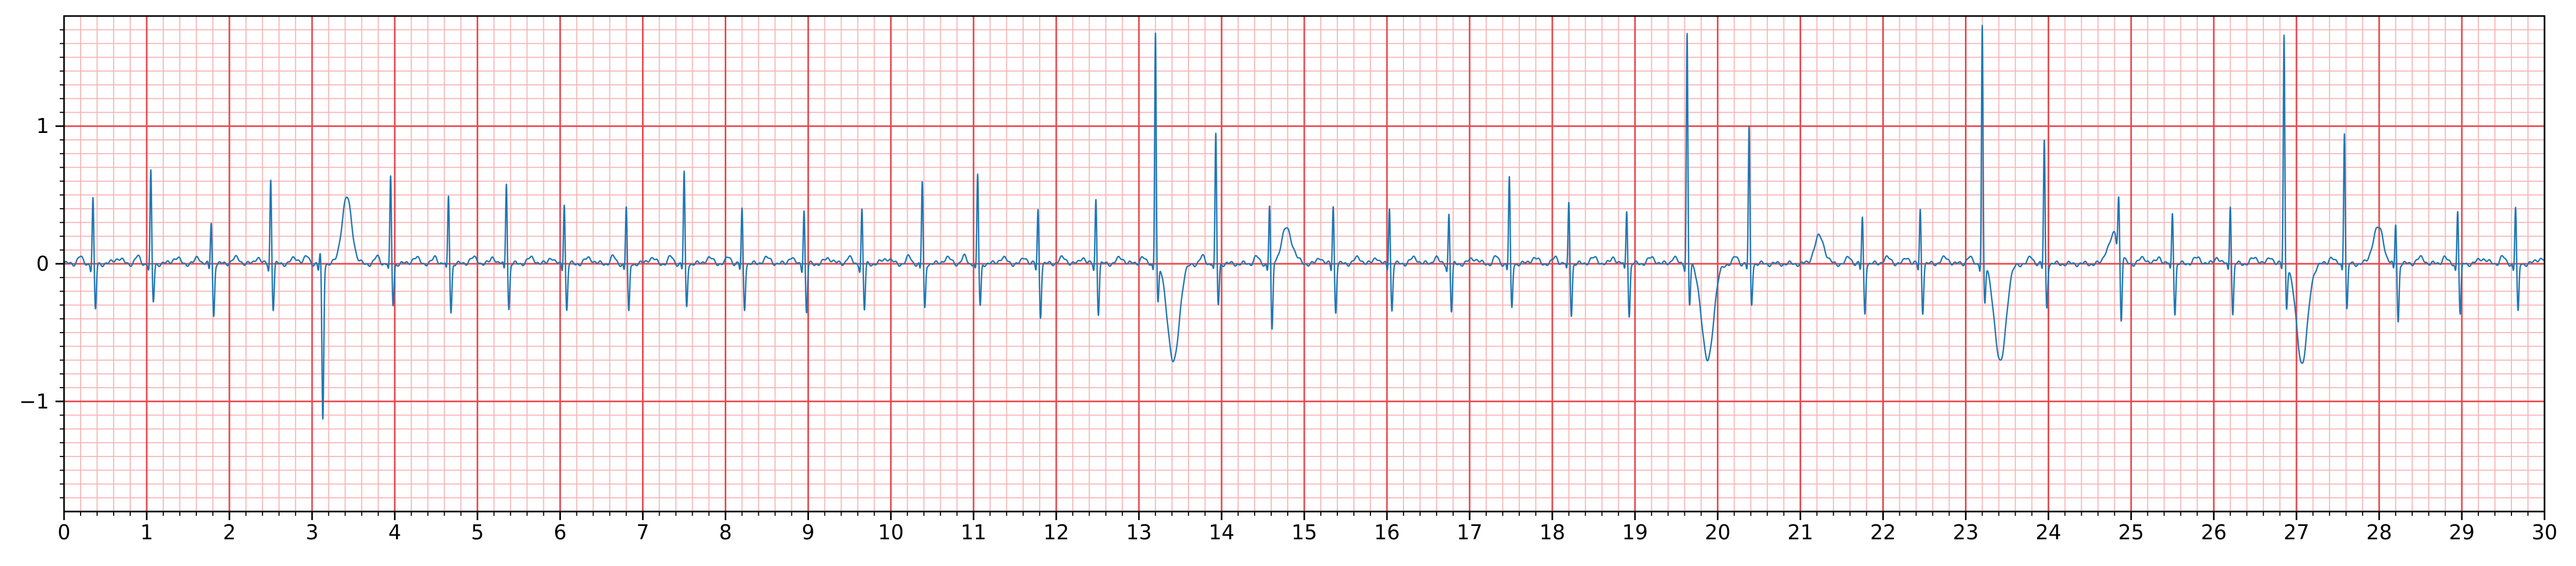 The width and height of the screenshot is (2576, 566). I want to click on x-tick-label: 30, so click(2544, 532).